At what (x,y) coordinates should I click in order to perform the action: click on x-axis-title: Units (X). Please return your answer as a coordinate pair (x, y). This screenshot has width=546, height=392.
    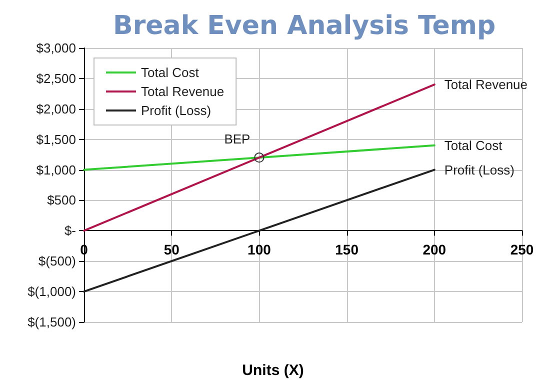
    Looking at the image, I should click on (273, 370).